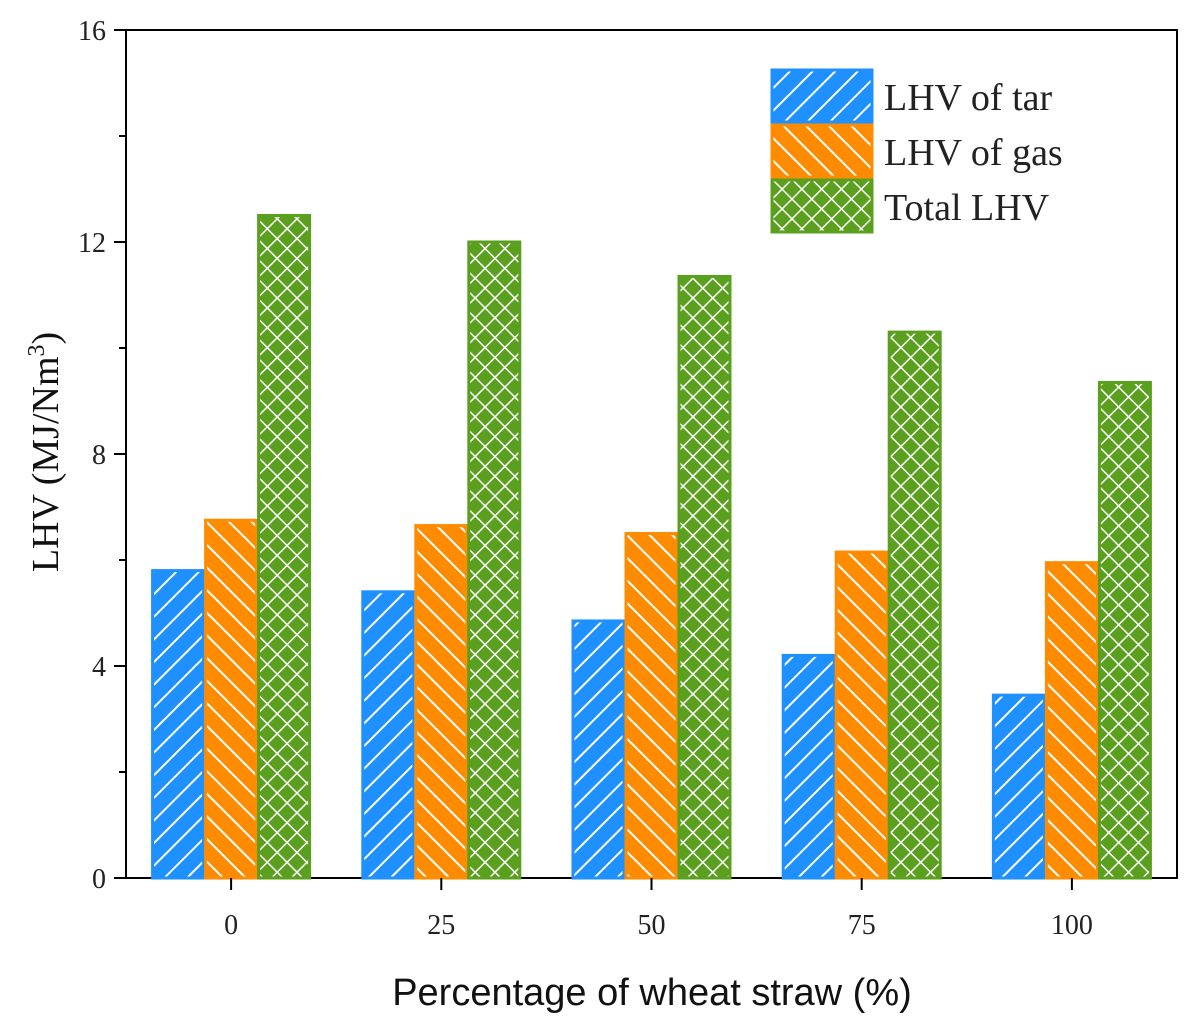 The height and width of the screenshot is (1027, 1194). What do you see at coordinates (99, 667) in the screenshot?
I see `y-tick-label: 4` at bounding box center [99, 667].